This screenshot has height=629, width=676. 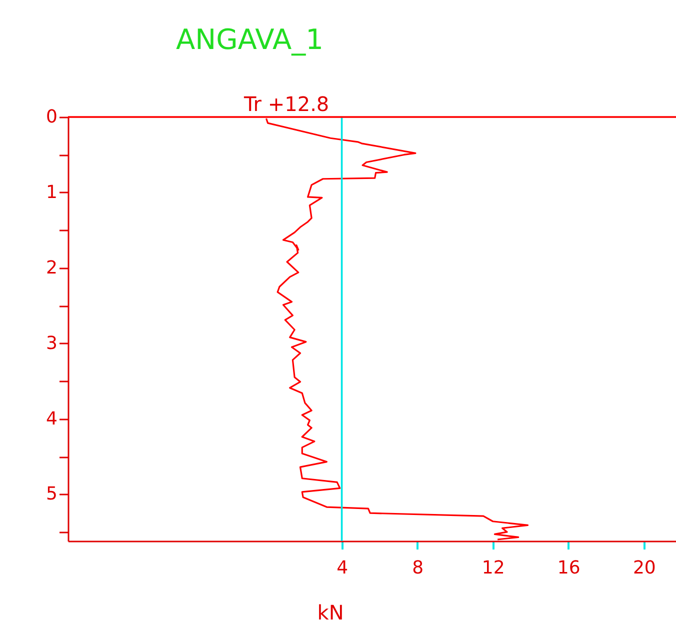 What do you see at coordinates (52, 192) in the screenshot?
I see `y-tick-label: 1` at bounding box center [52, 192].